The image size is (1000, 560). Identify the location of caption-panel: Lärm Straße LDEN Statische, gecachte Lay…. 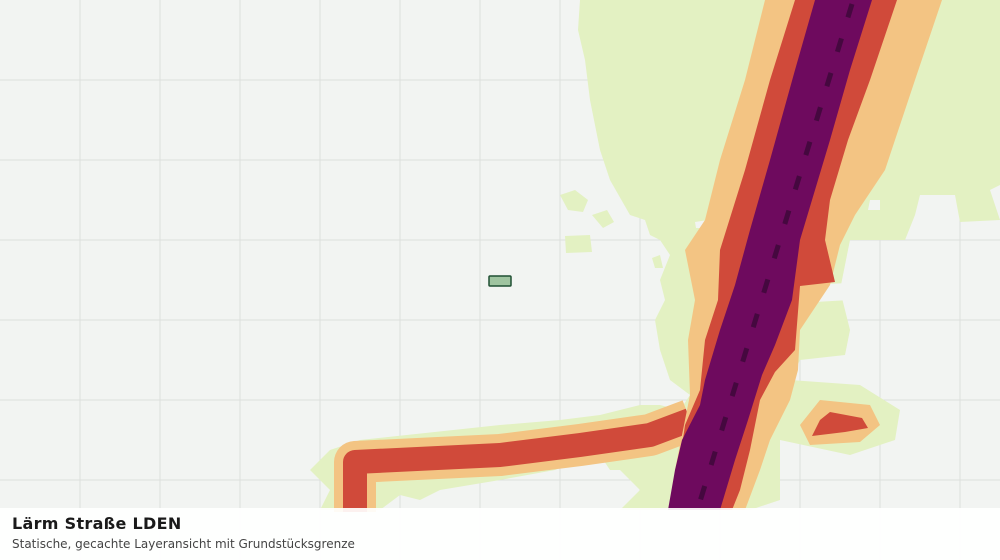
(500, 534).